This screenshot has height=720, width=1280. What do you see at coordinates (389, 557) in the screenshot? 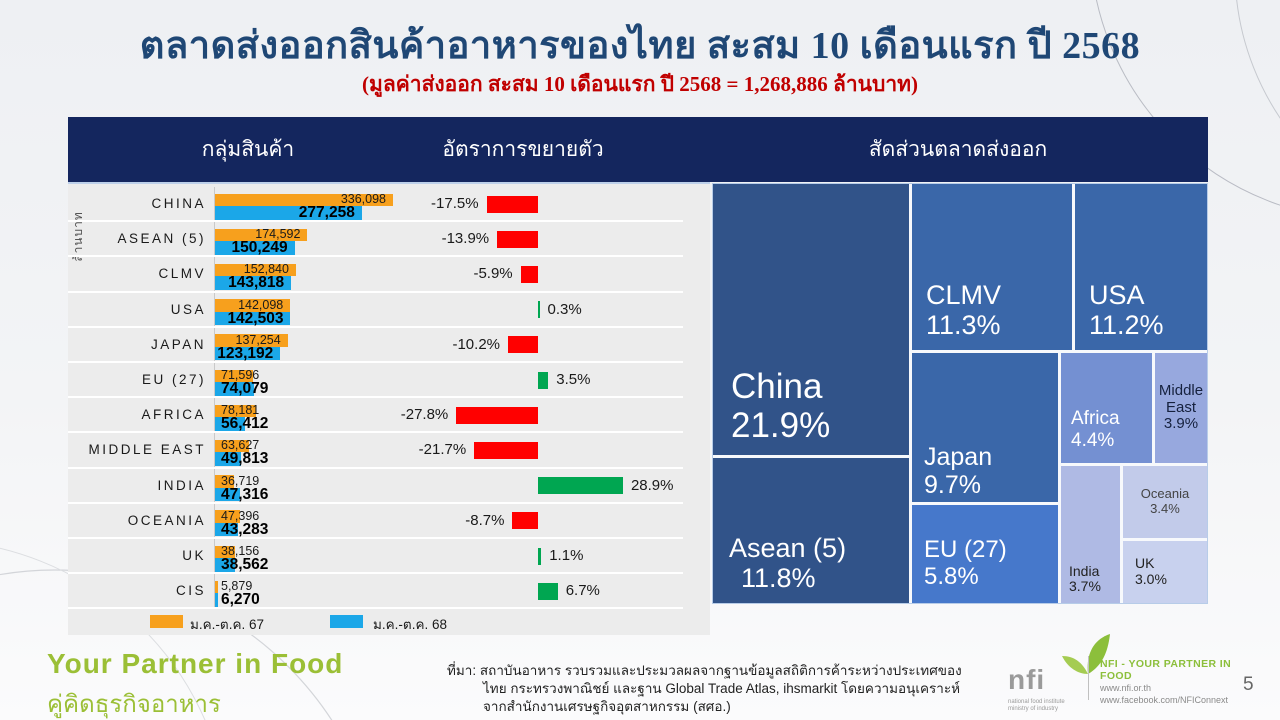
I see `market-row: UK 38,156 38,562 1.1%` at bounding box center [389, 557].